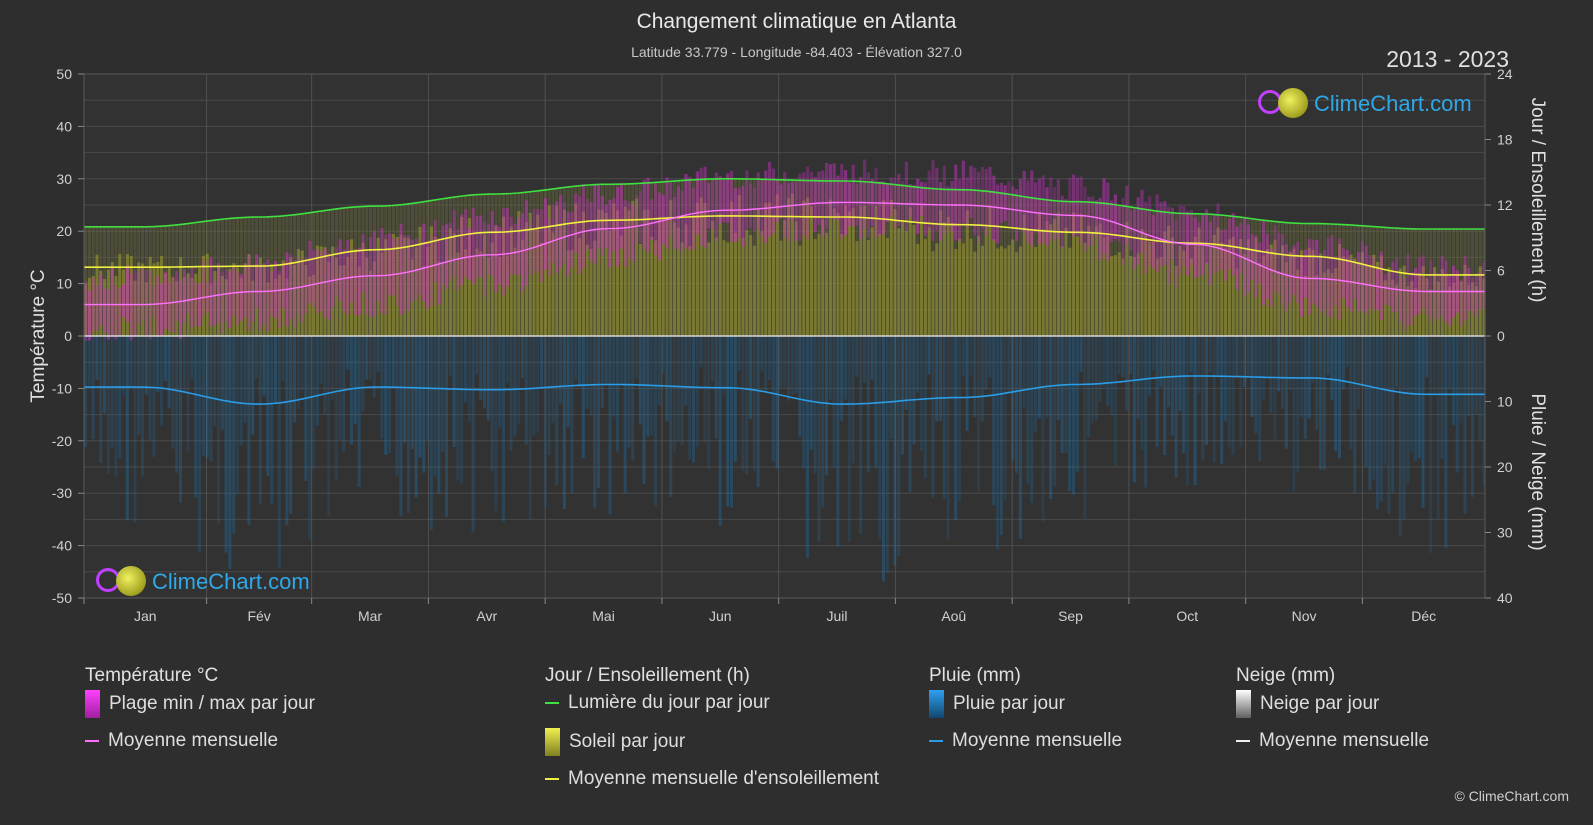  Describe the element at coordinates (1025, 741) in the screenshot. I see `legend-item-rain-mean: Moyenne mensuelle` at that location.